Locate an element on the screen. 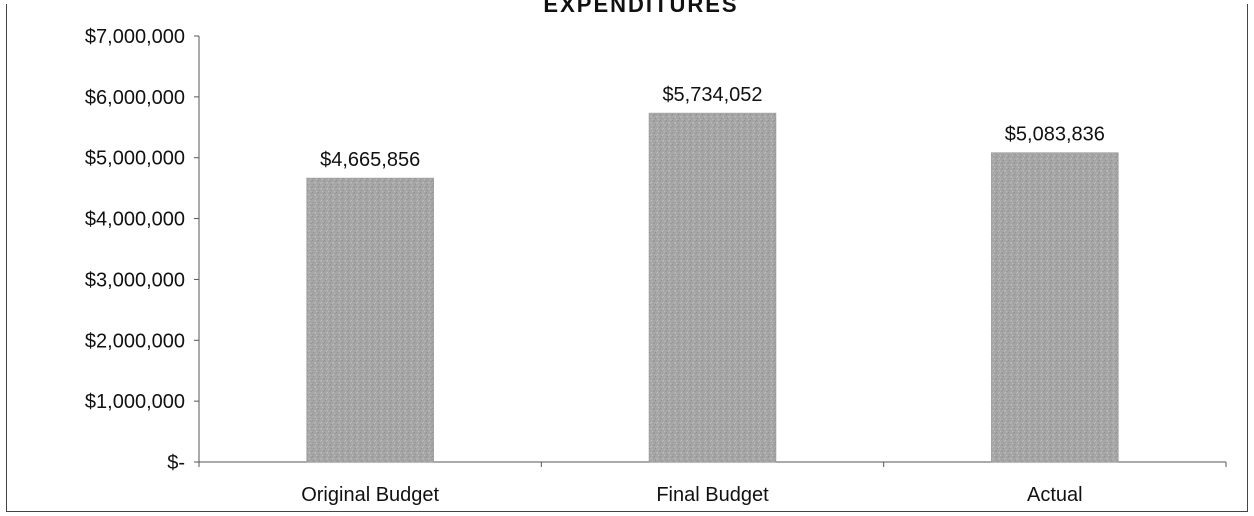 This screenshot has width=1254, height=516. y-tick-label: $7,000,000 is located at coordinates (135, 37).